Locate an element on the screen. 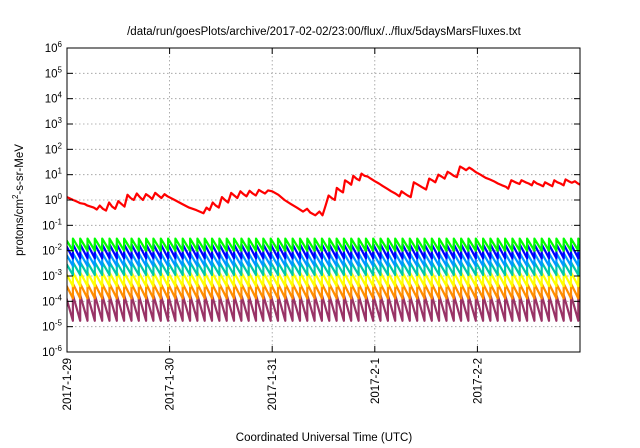  y-tick-label: 10⁵ is located at coordinates (54, 72).